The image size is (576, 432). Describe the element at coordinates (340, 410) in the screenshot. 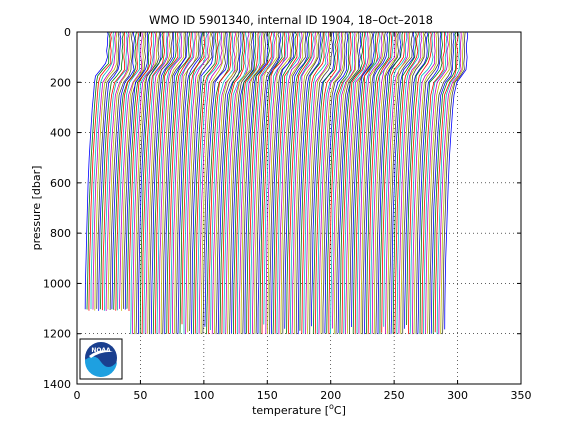

I see `x-axis-label-suffix: C]` at that location.